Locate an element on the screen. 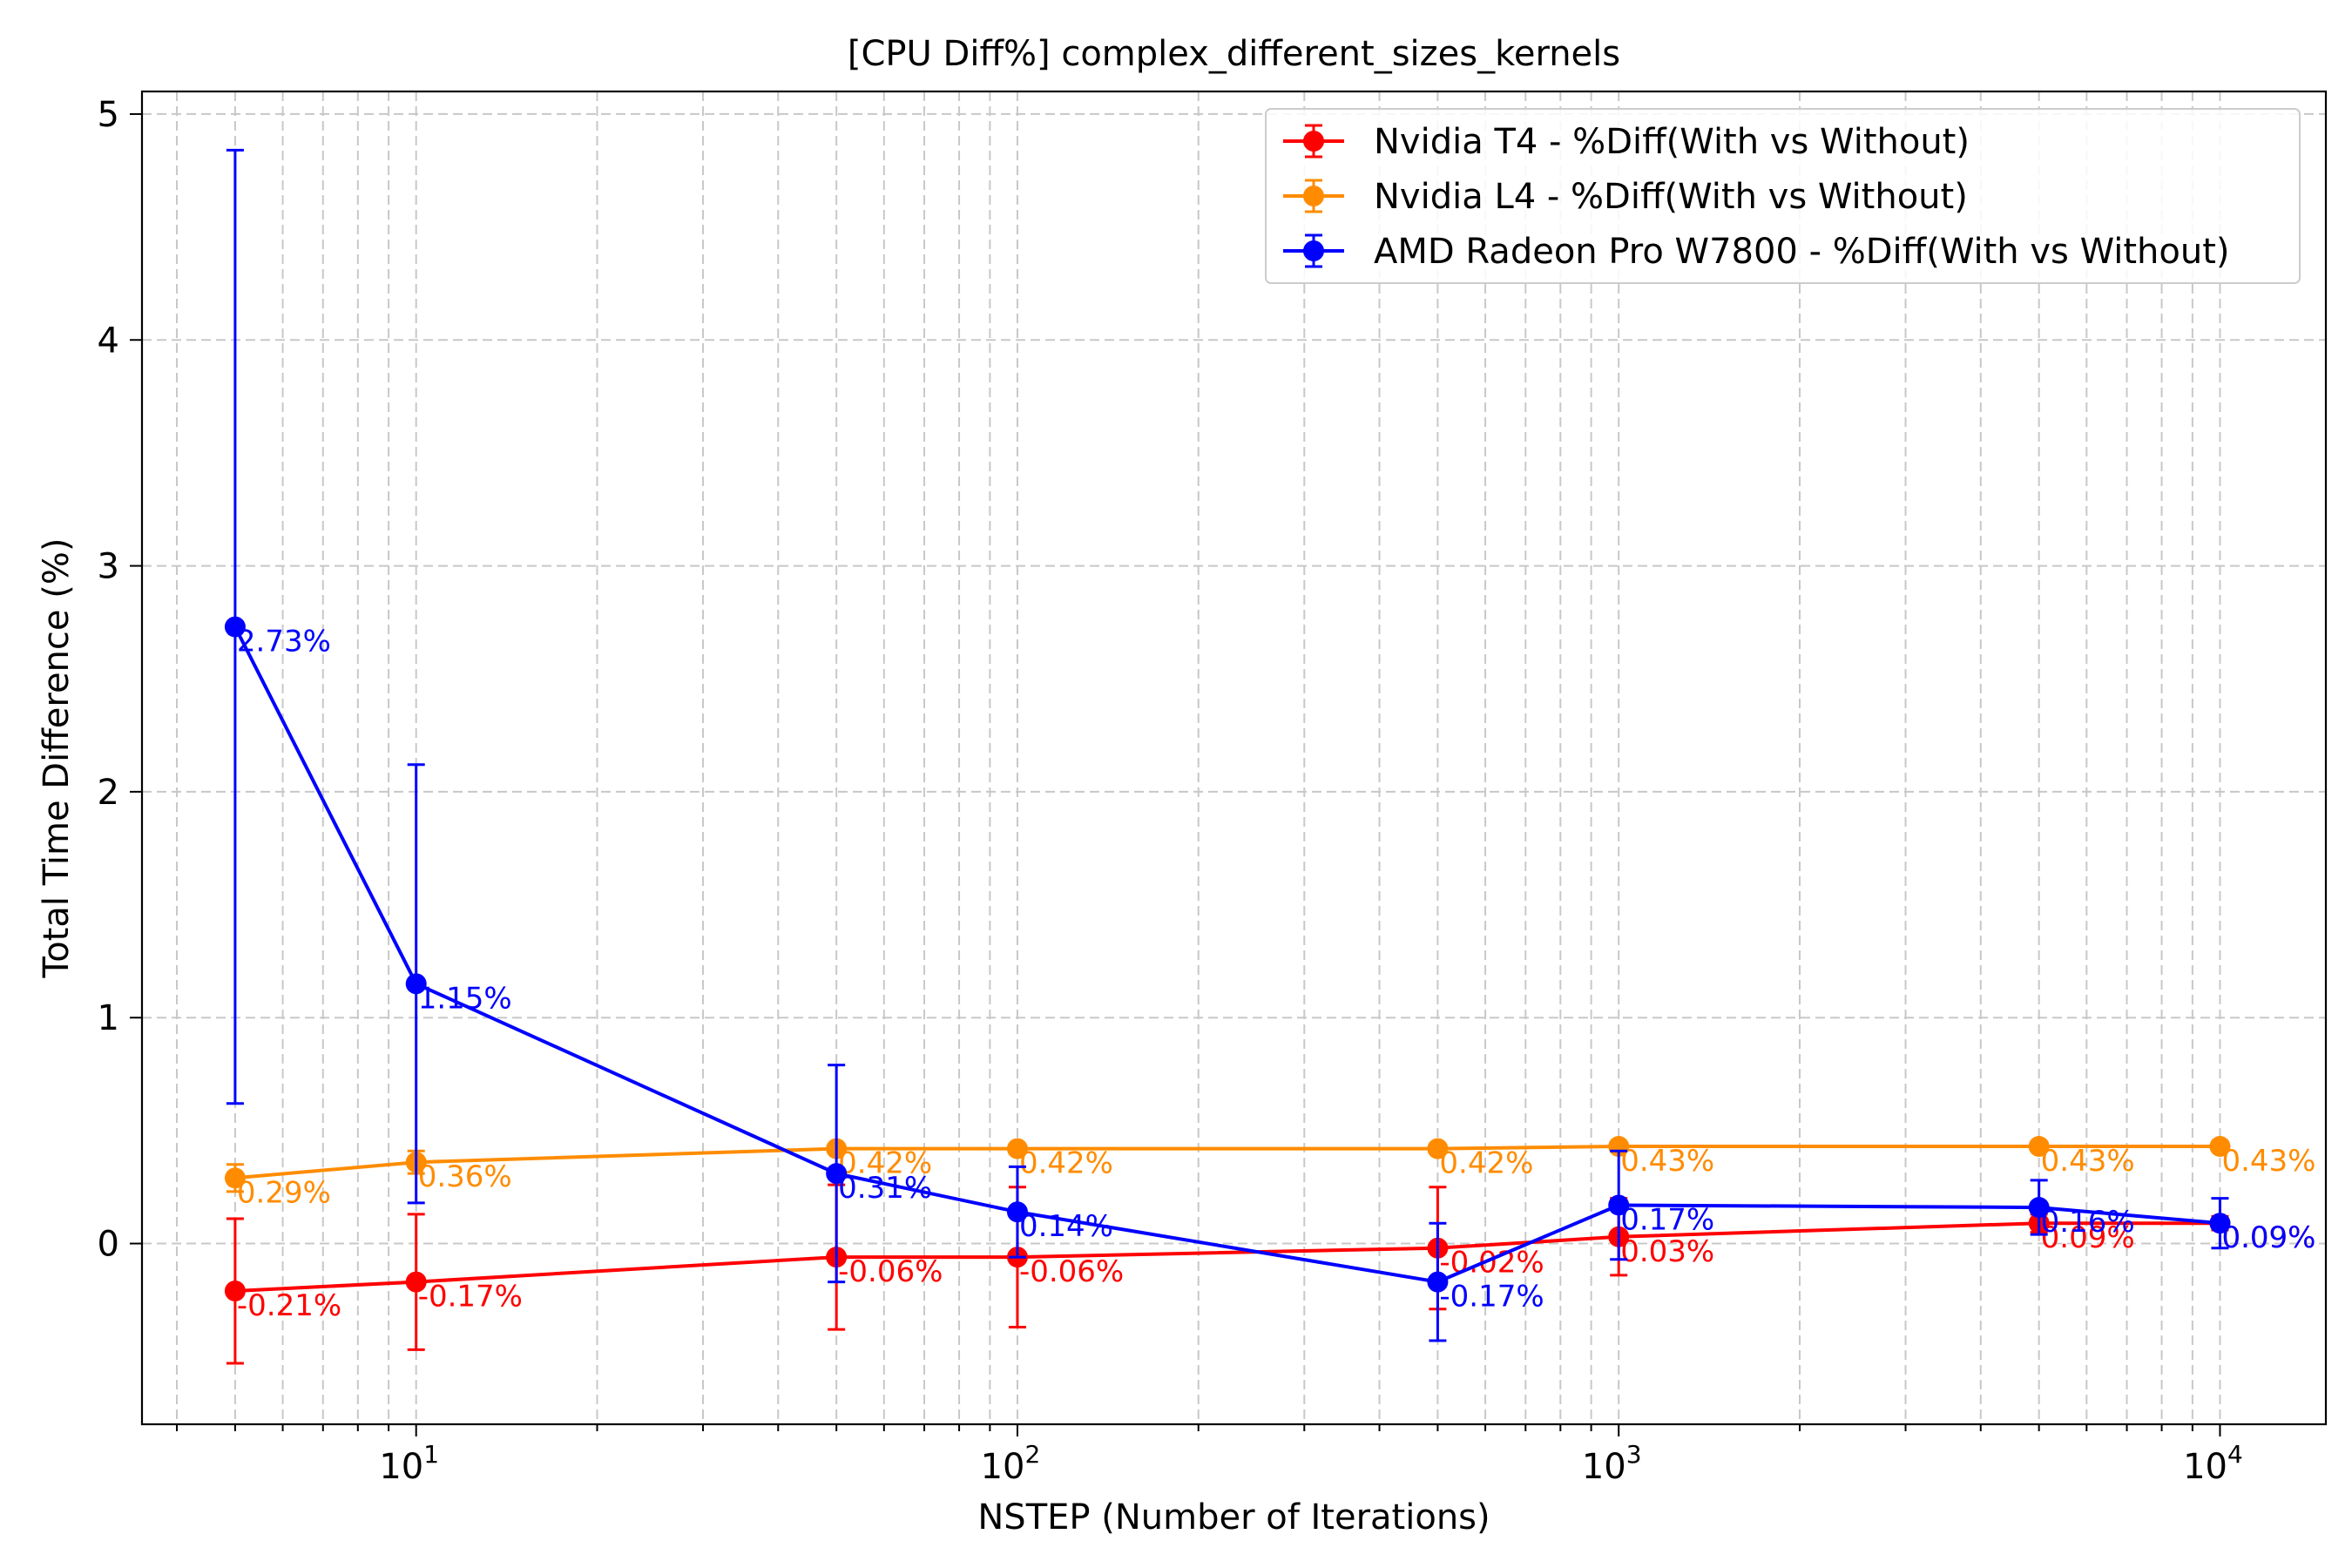  data-label: 0.31% is located at coordinates (885, 1188).